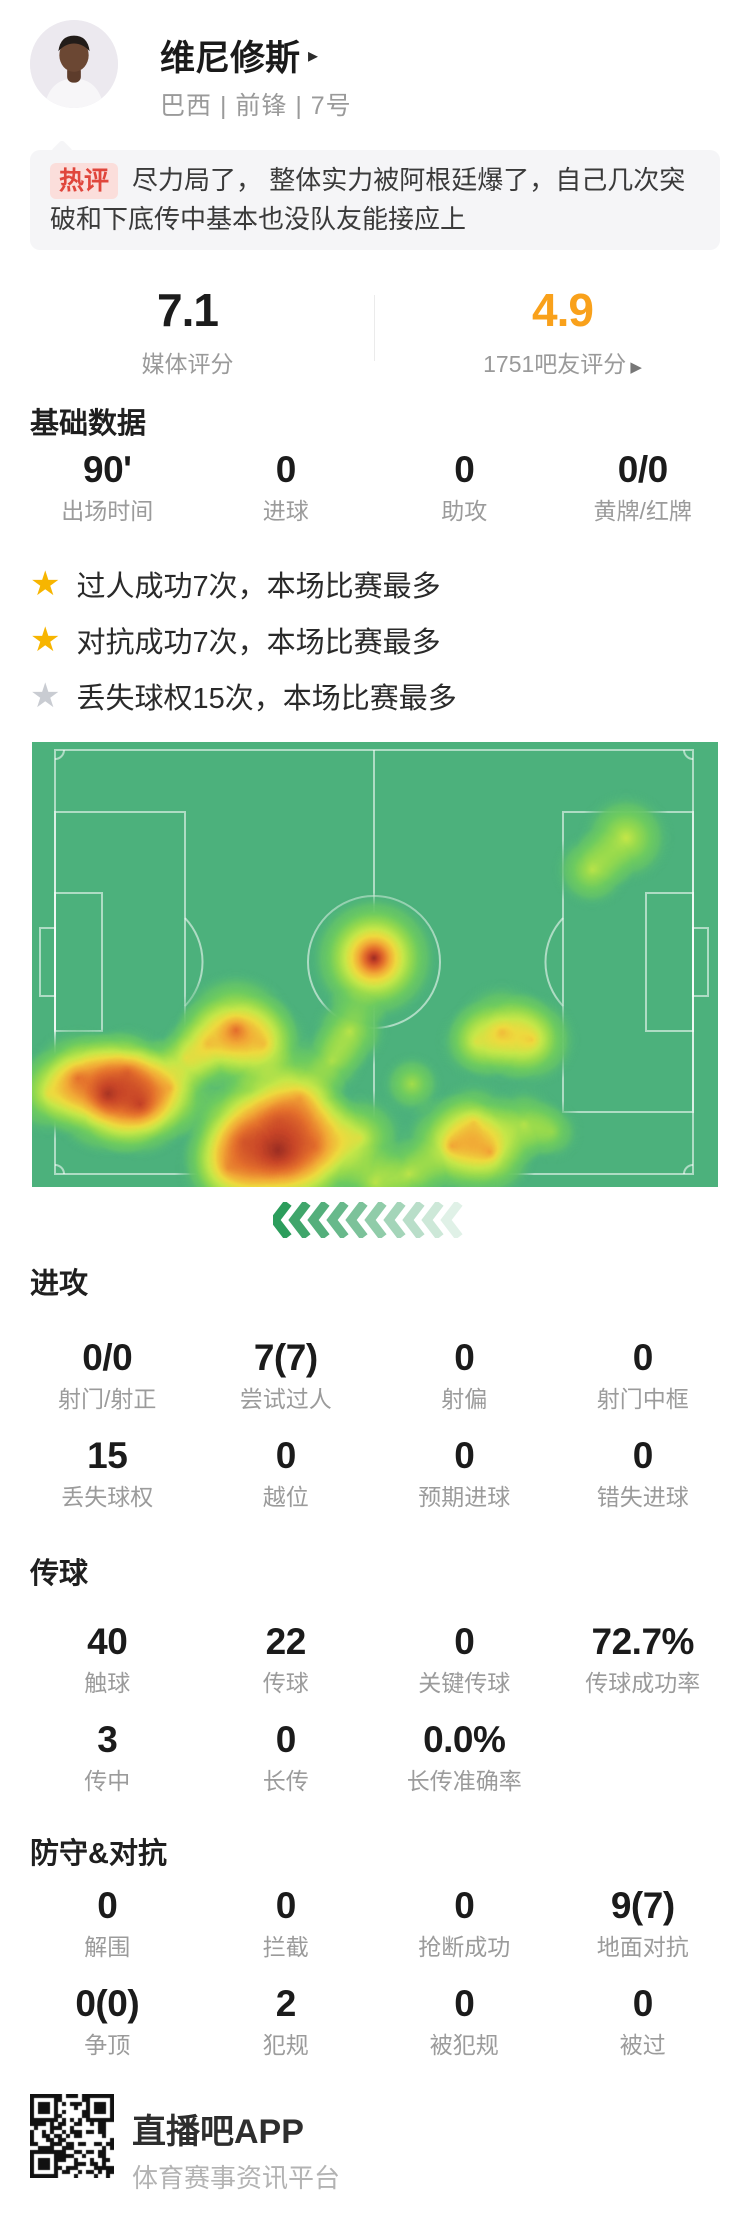  I want to click on stat-cell: 0(0) 争顶, so click(107, 2021).